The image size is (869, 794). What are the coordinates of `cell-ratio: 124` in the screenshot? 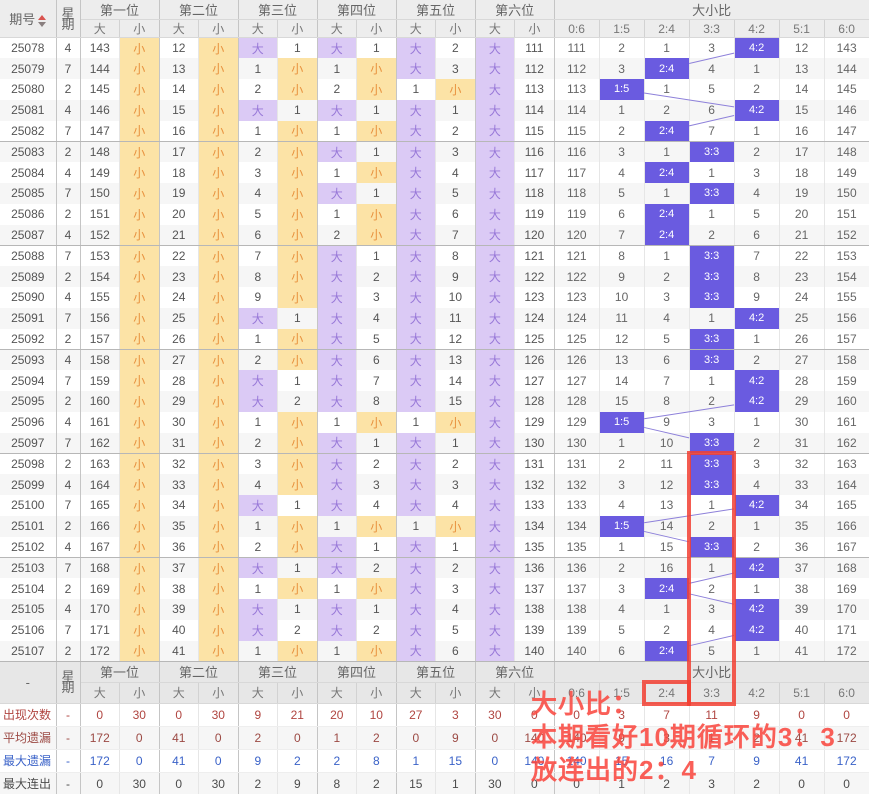 It's located at (577, 318).